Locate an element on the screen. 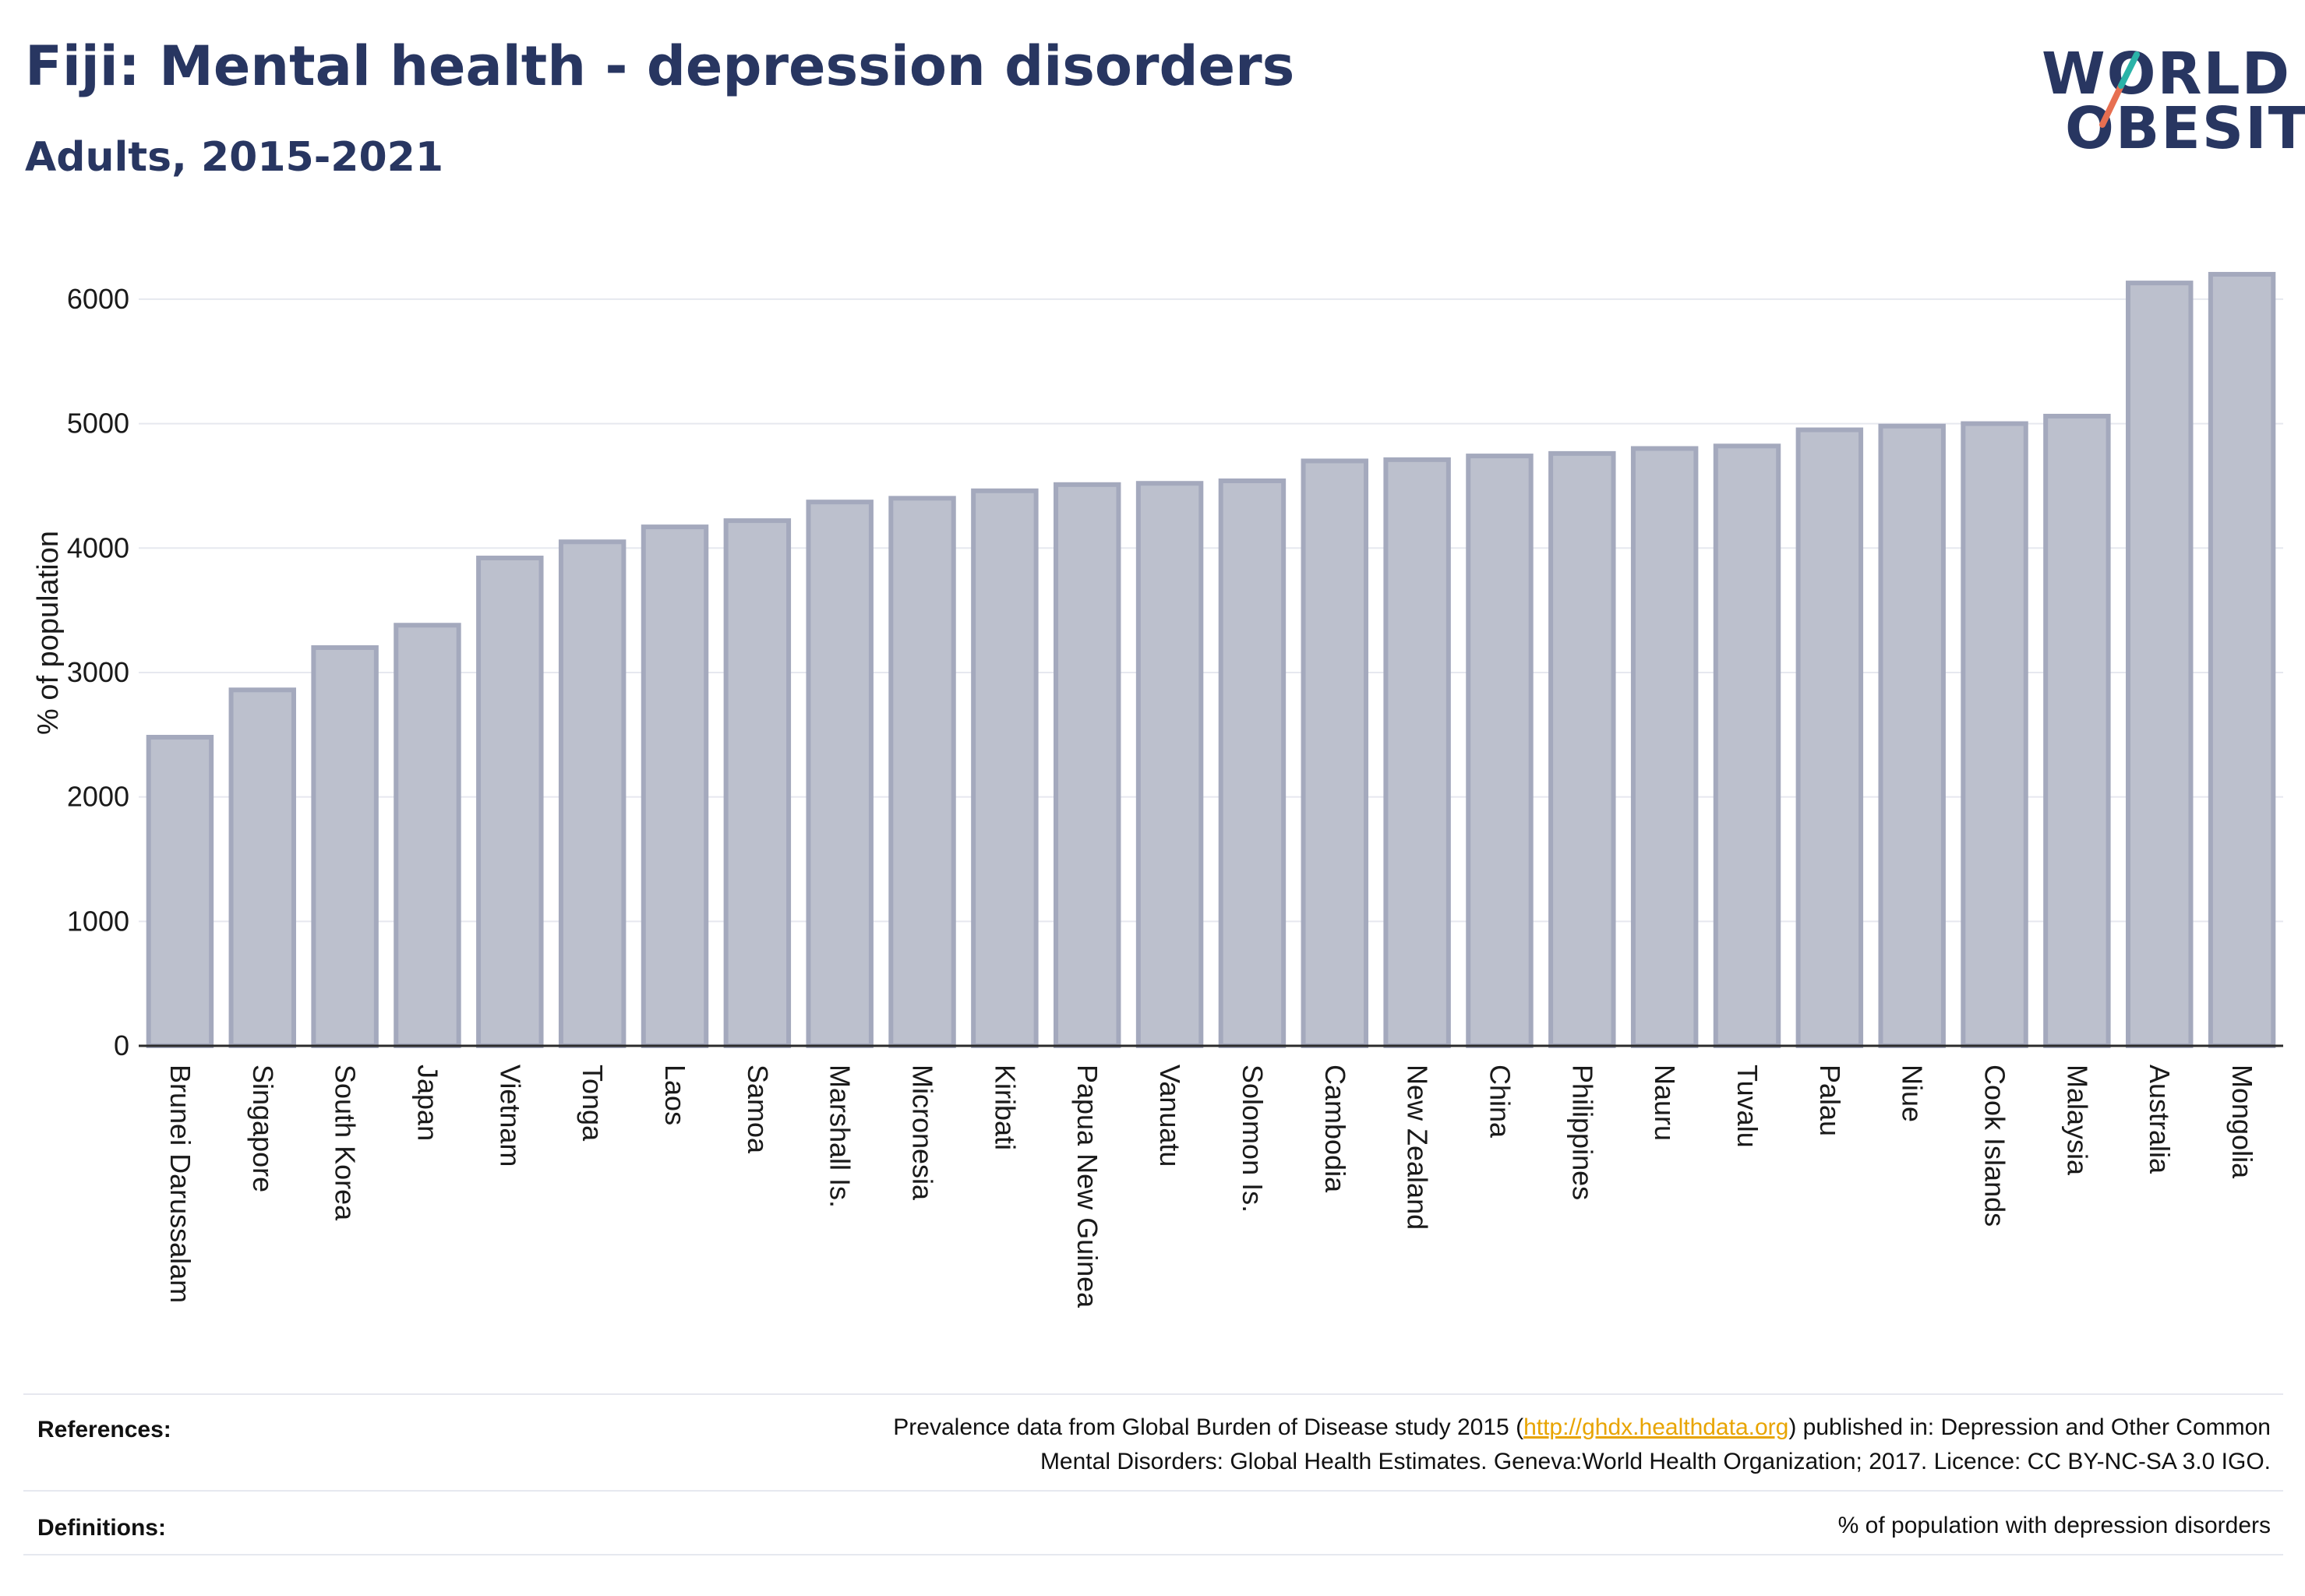 The width and height of the screenshot is (2305, 1596). y-tick-label: 6000 is located at coordinates (98, 299).